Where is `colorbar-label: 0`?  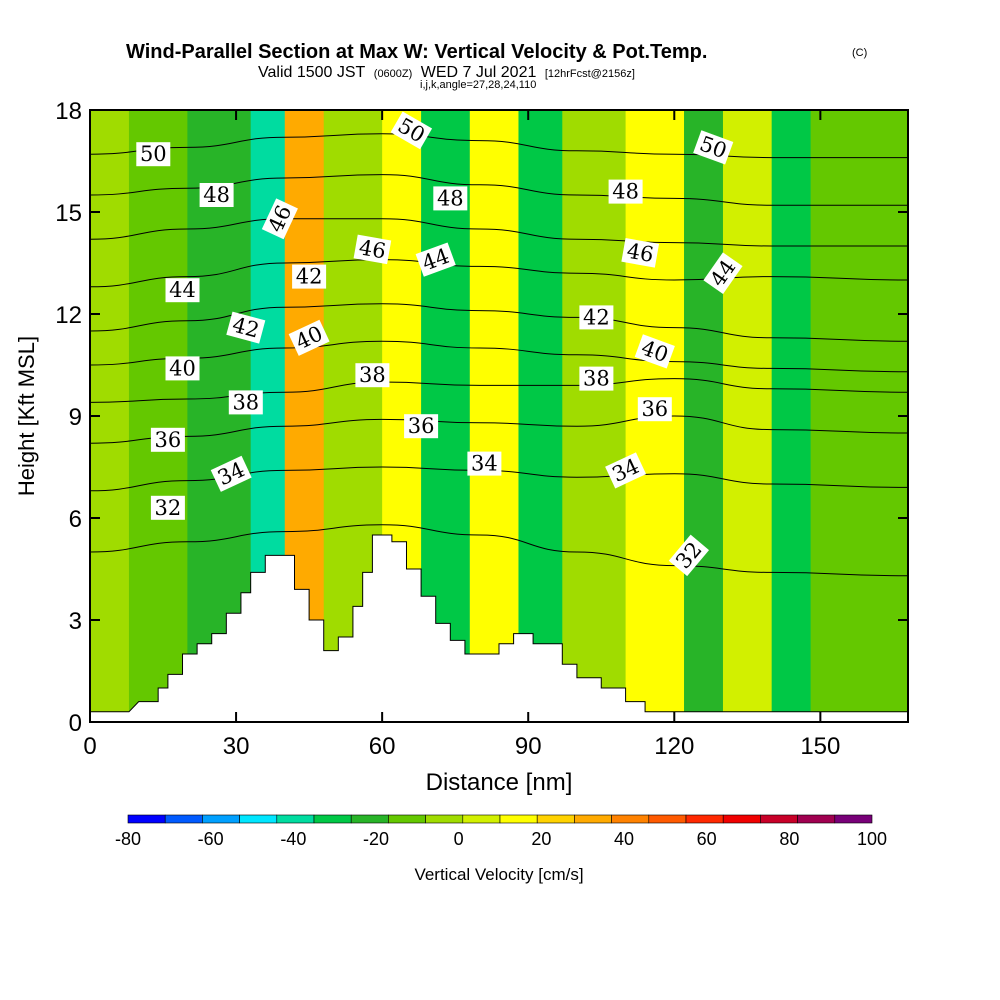
colorbar-label: 0 is located at coordinates (459, 839).